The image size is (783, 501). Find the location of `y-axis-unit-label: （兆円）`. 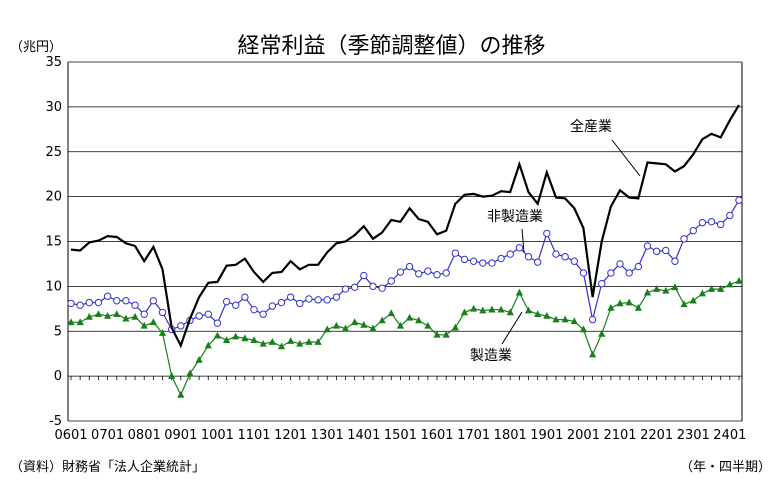

y-axis-unit-label: （兆円） is located at coordinates (36, 47).